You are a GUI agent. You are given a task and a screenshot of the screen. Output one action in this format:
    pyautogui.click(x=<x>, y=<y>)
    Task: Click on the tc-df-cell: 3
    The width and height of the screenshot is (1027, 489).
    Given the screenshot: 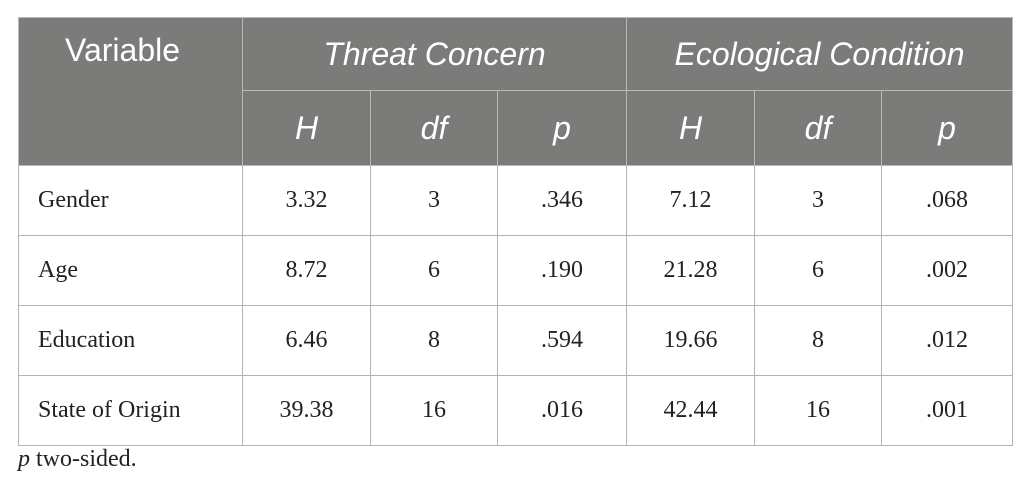 What is the action you would take?
    pyautogui.click(x=434, y=200)
    